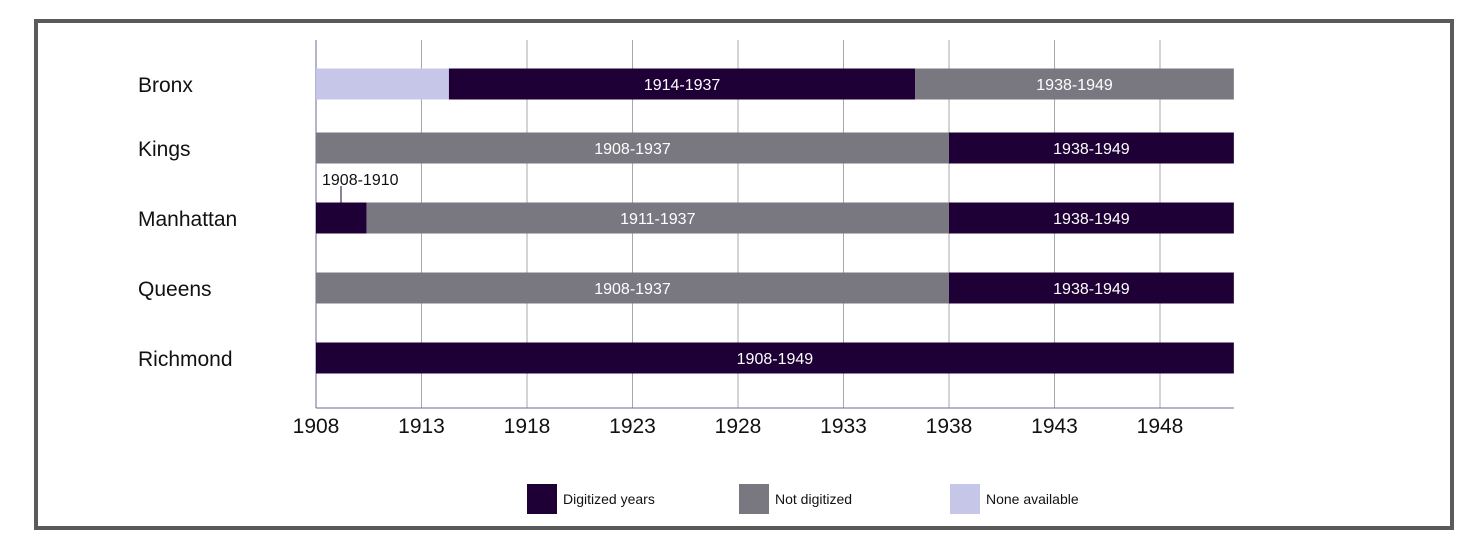 This screenshot has height=548, width=1477. I want to click on x-tick-label: 1908, so click(316, 426).